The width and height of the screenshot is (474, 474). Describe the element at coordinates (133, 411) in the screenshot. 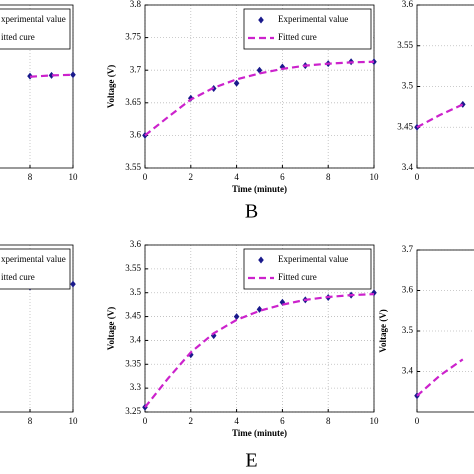

I see `y-tick-label: 3.25` at that location.